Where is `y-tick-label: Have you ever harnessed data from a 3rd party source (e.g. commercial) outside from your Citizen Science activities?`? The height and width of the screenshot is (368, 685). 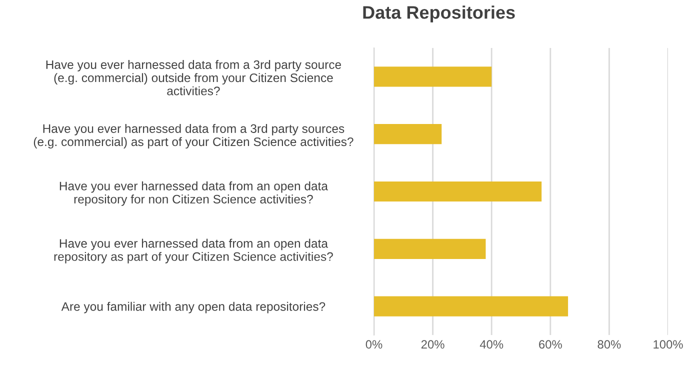
y-tick-label: Have you ever harnessed data from a 3rd party source (e.g. commercial) outside from your Citizen Science activities? is located at coordinates (194, 78).